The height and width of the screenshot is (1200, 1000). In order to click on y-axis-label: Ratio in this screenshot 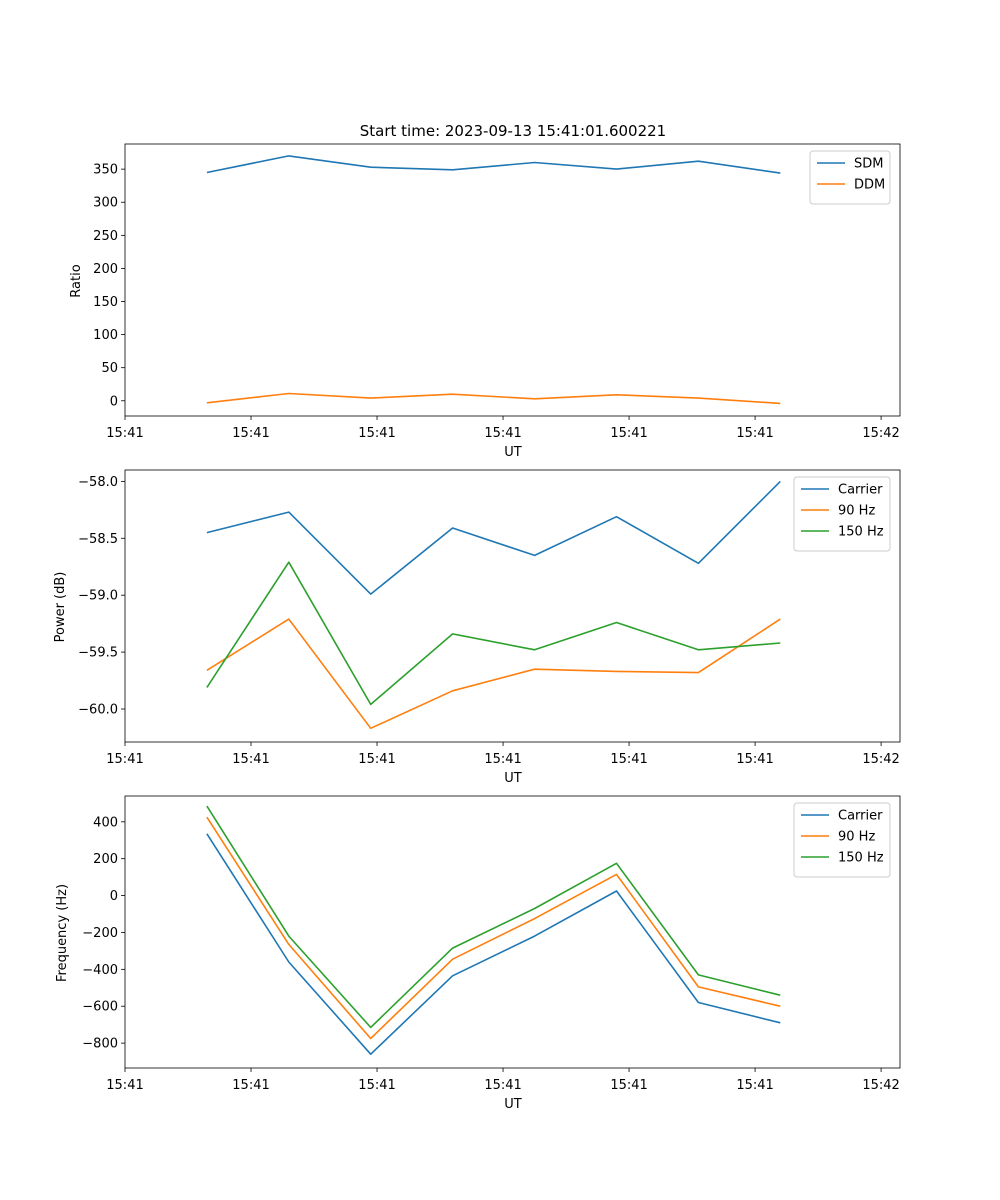, I will do `click(76, 280)`.